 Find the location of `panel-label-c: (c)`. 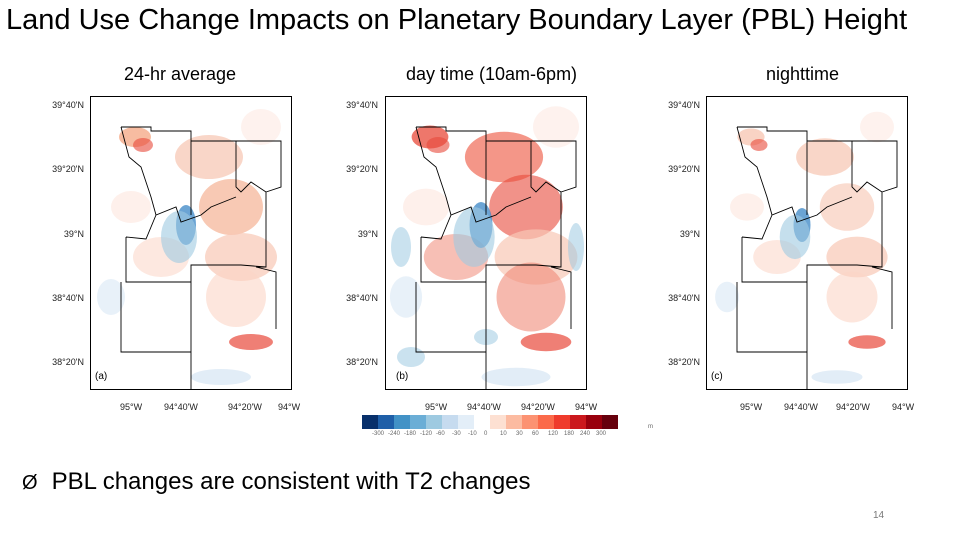

panel-label-c: (c) is located at coordinates (717, 376).